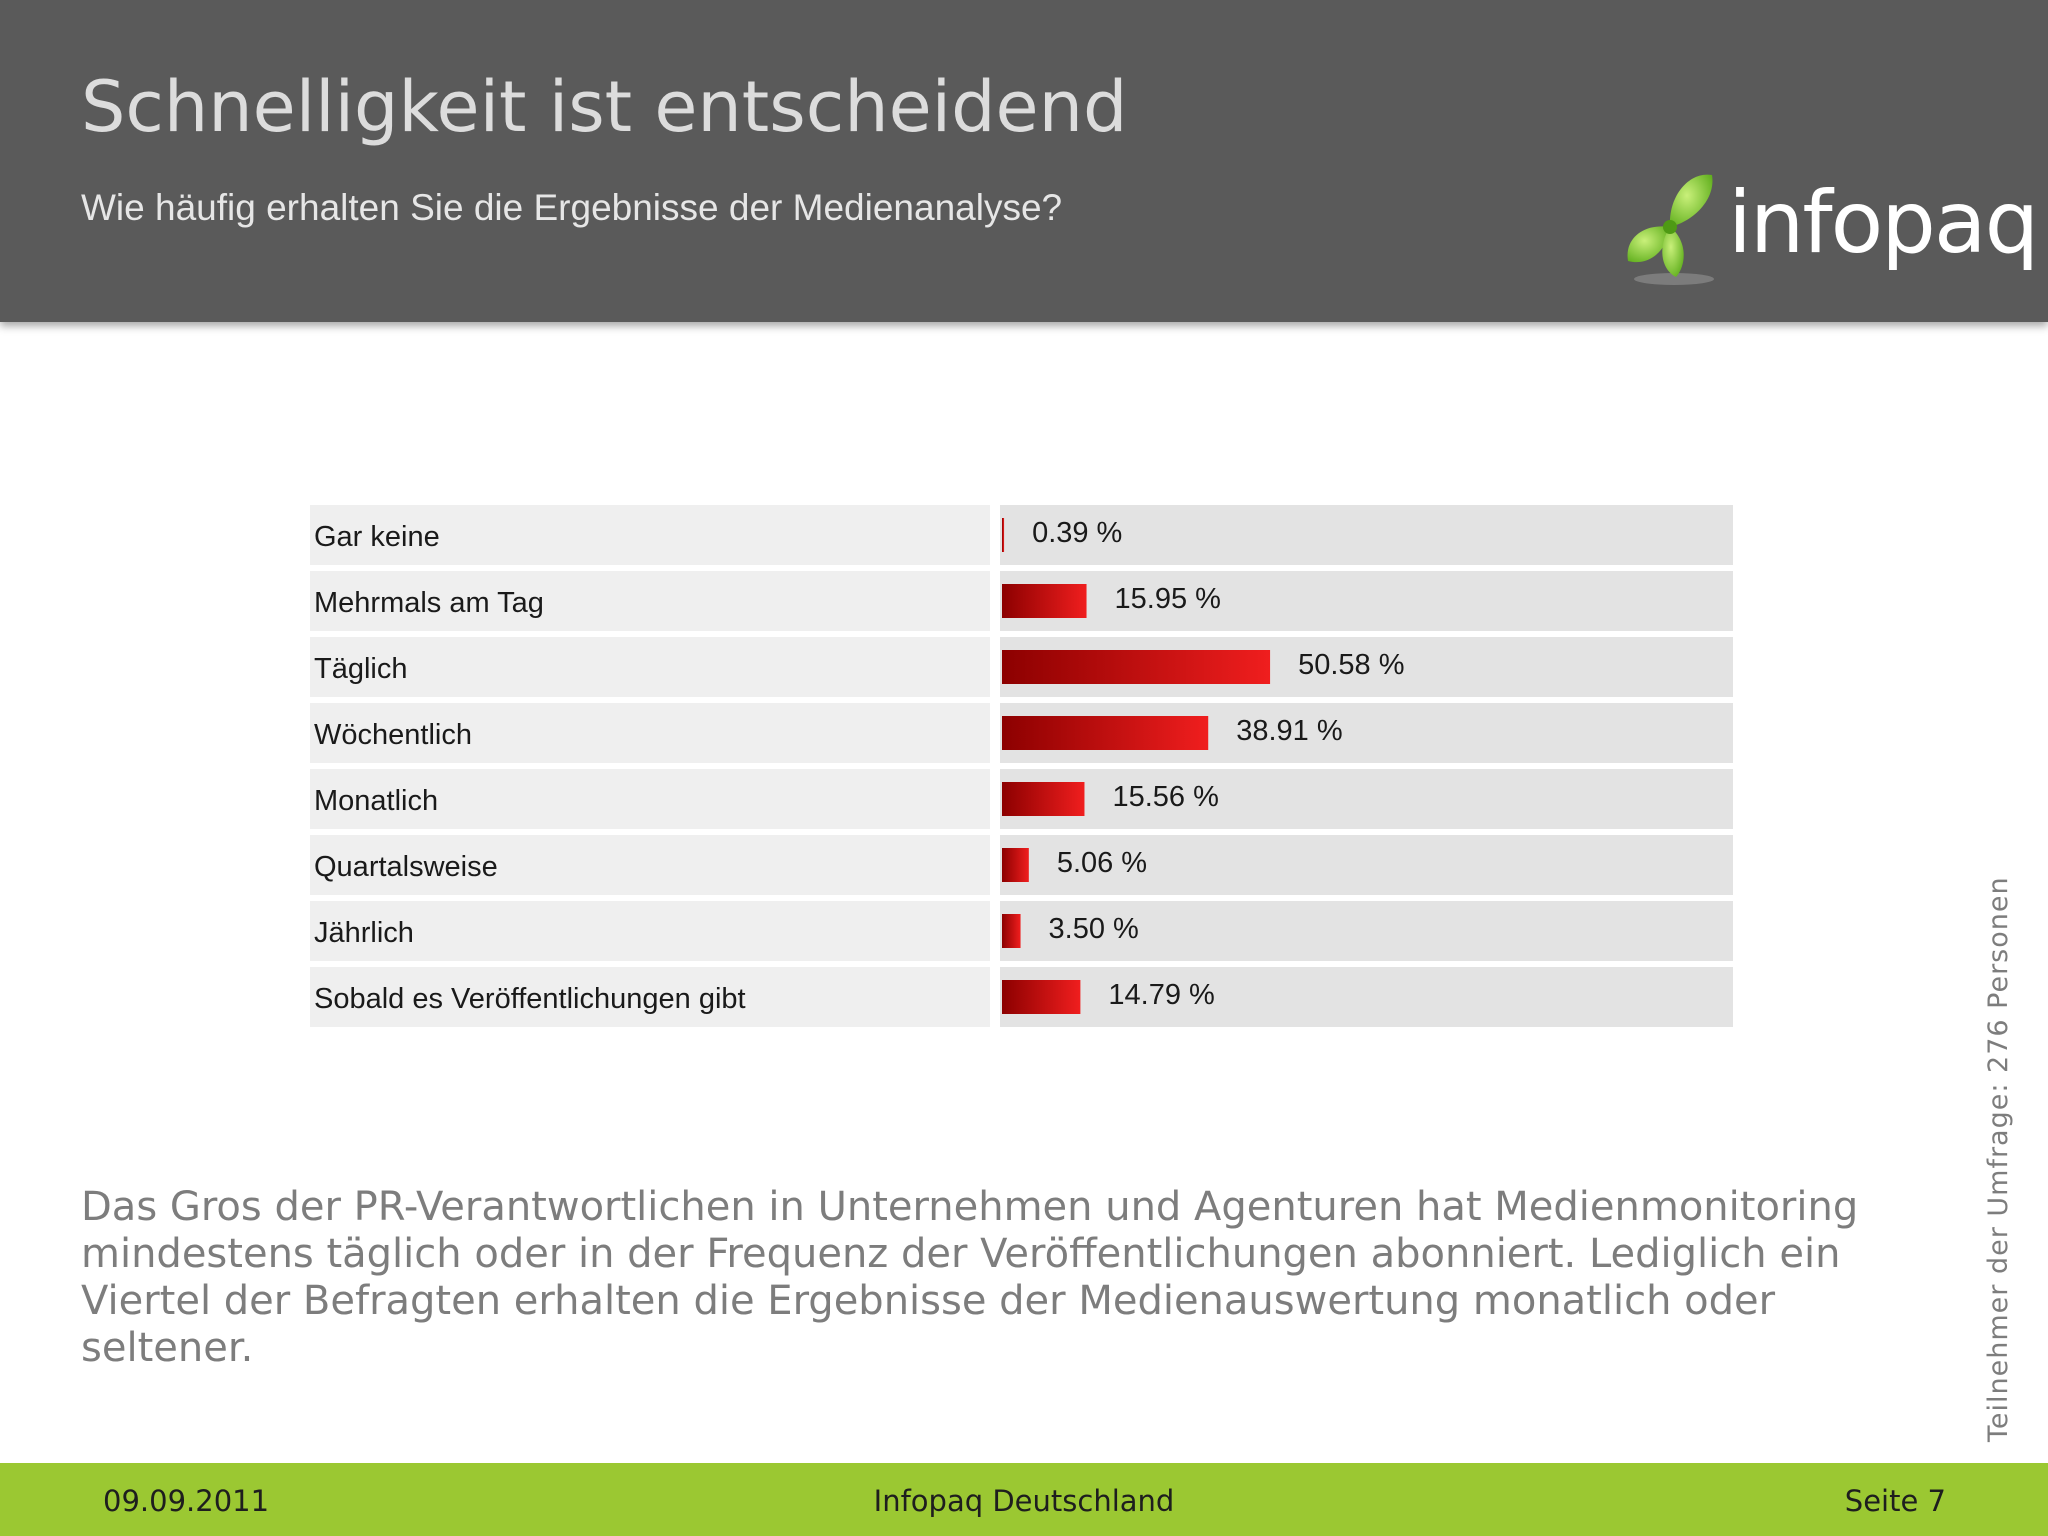 Image resolution: width=2048 pixels, height=1536 pixels. Describe the element at coordinates (186, 1501) in the screenshot. I see `footer-date: 09.09.2011` at that location.